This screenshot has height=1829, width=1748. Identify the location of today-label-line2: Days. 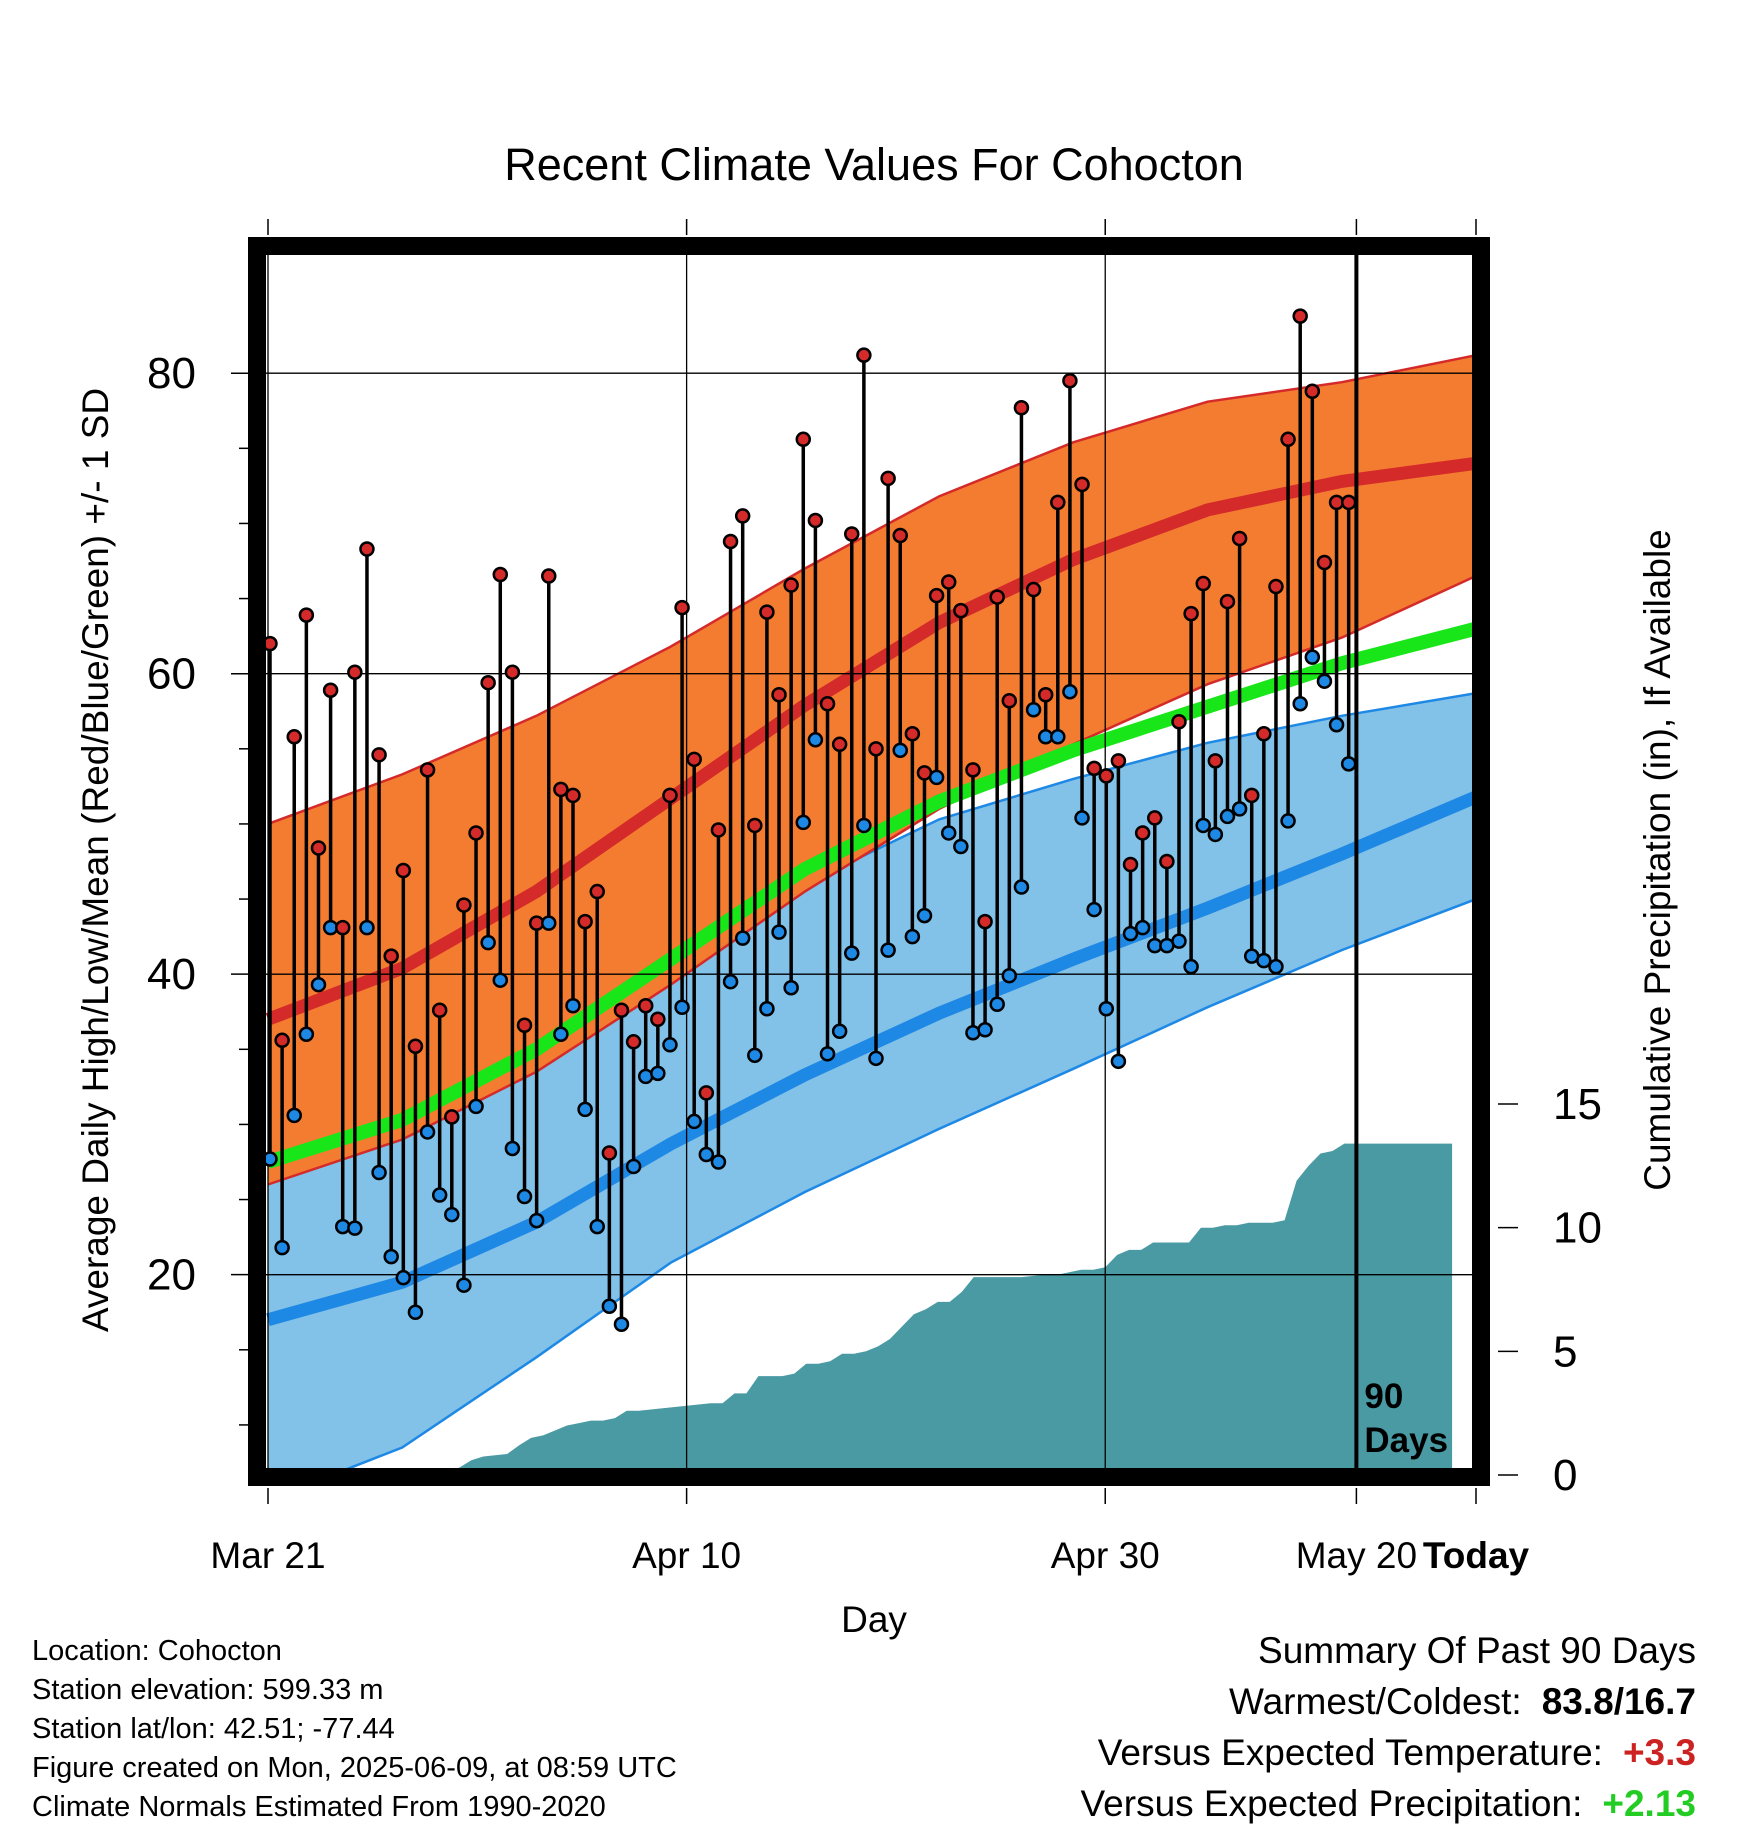
(1406, 1440).